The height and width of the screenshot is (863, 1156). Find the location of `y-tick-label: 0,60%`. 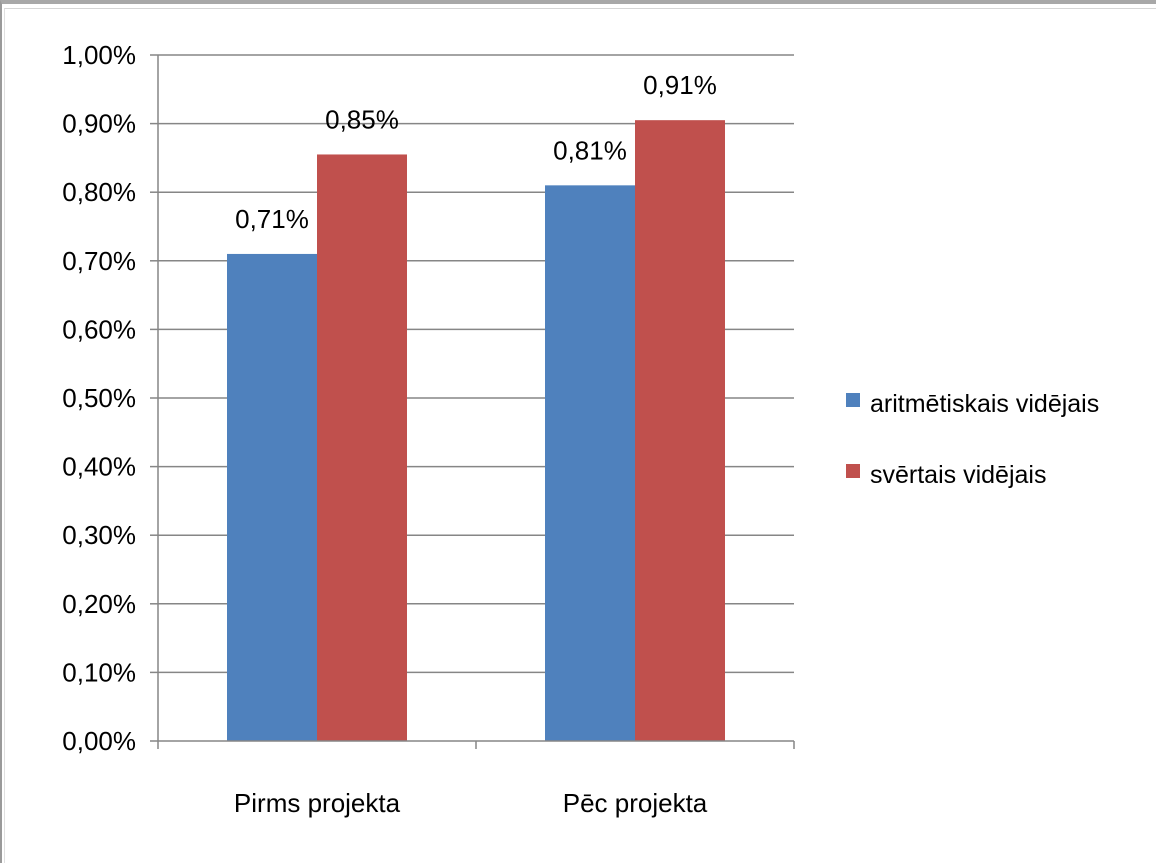

y-tick-label: 0,60% is located at coordinates (99, 329).